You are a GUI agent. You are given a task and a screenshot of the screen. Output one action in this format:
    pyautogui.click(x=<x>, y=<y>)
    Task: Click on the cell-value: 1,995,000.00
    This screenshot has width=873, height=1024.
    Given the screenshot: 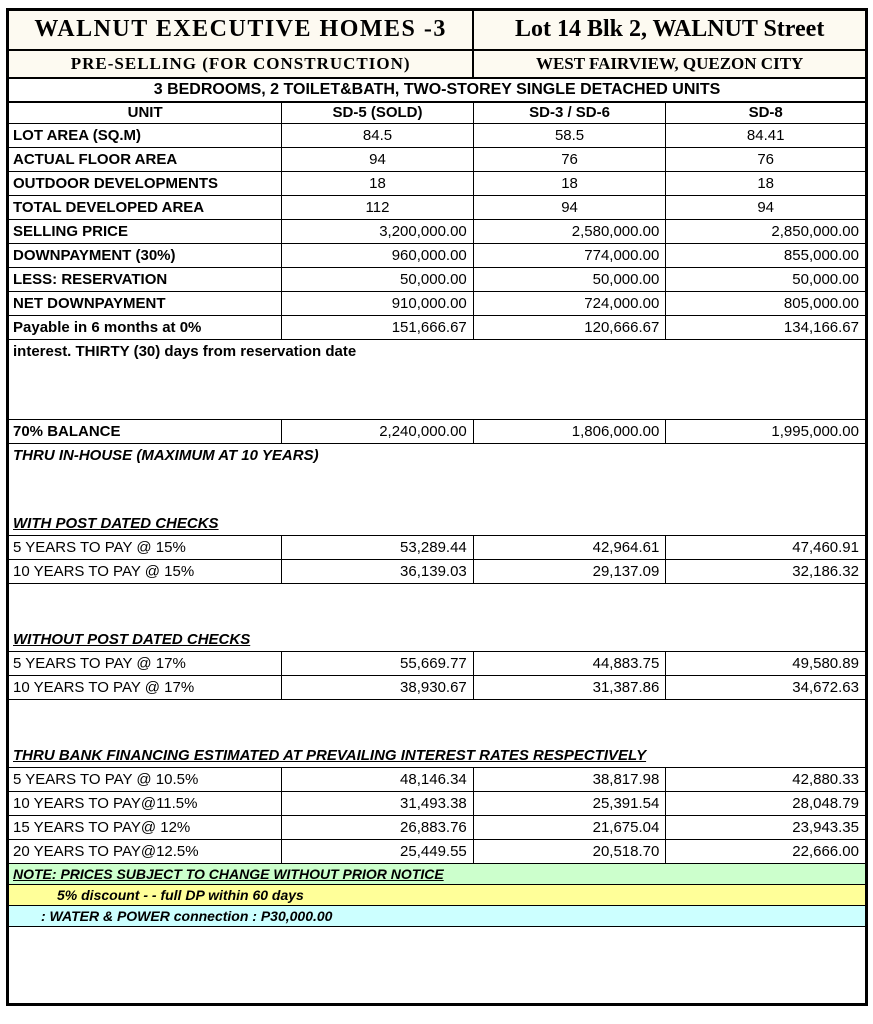 What is the action you would take?
    pyautogui.click(x=766, y=431)
    